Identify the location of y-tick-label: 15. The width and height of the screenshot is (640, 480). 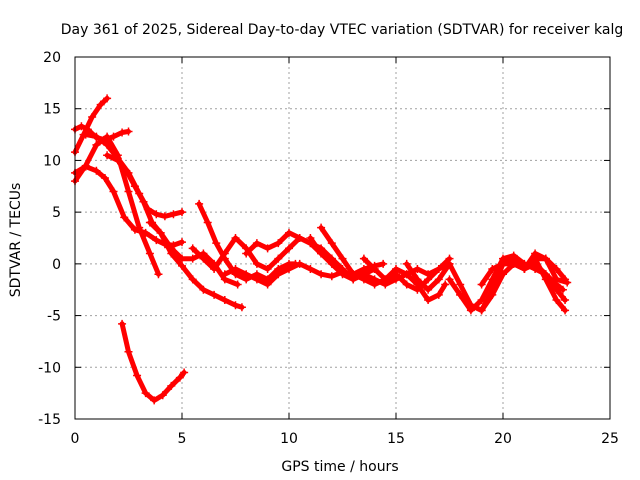
(52, 110).